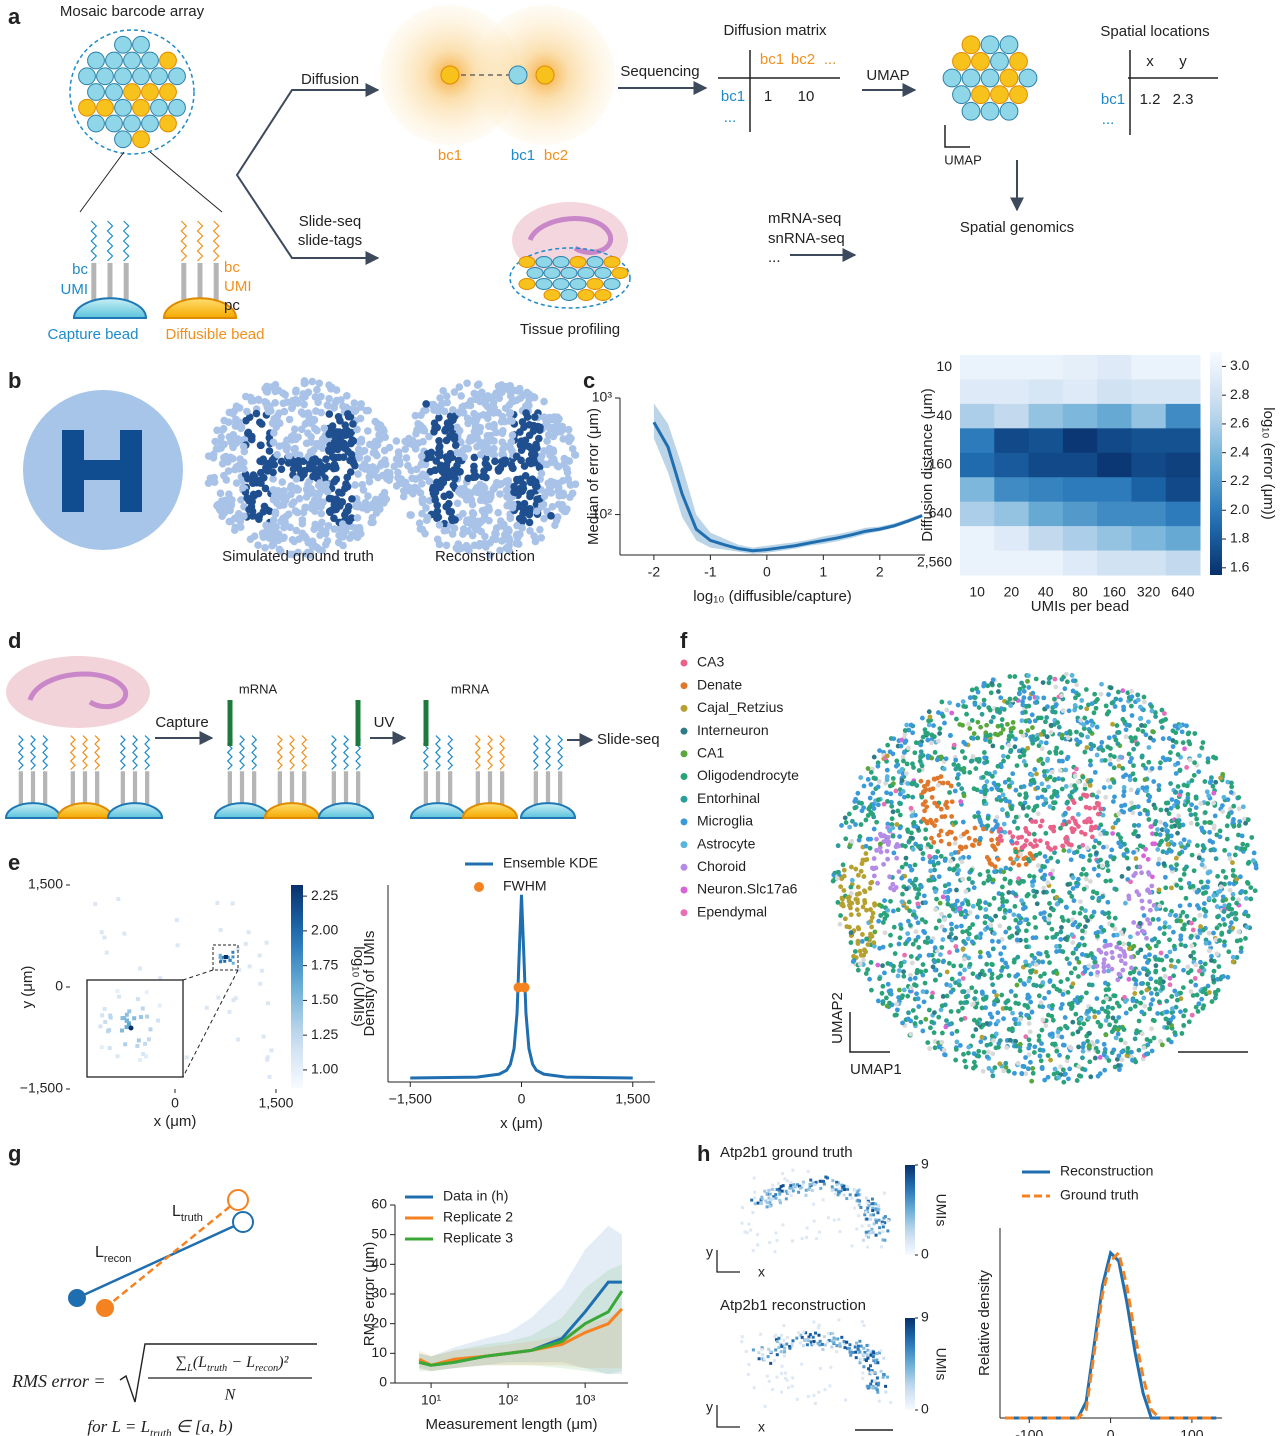 The height and width of the screenshot is (1436, 1280). I want to click on panel-letter: h, so click(703, 1153).